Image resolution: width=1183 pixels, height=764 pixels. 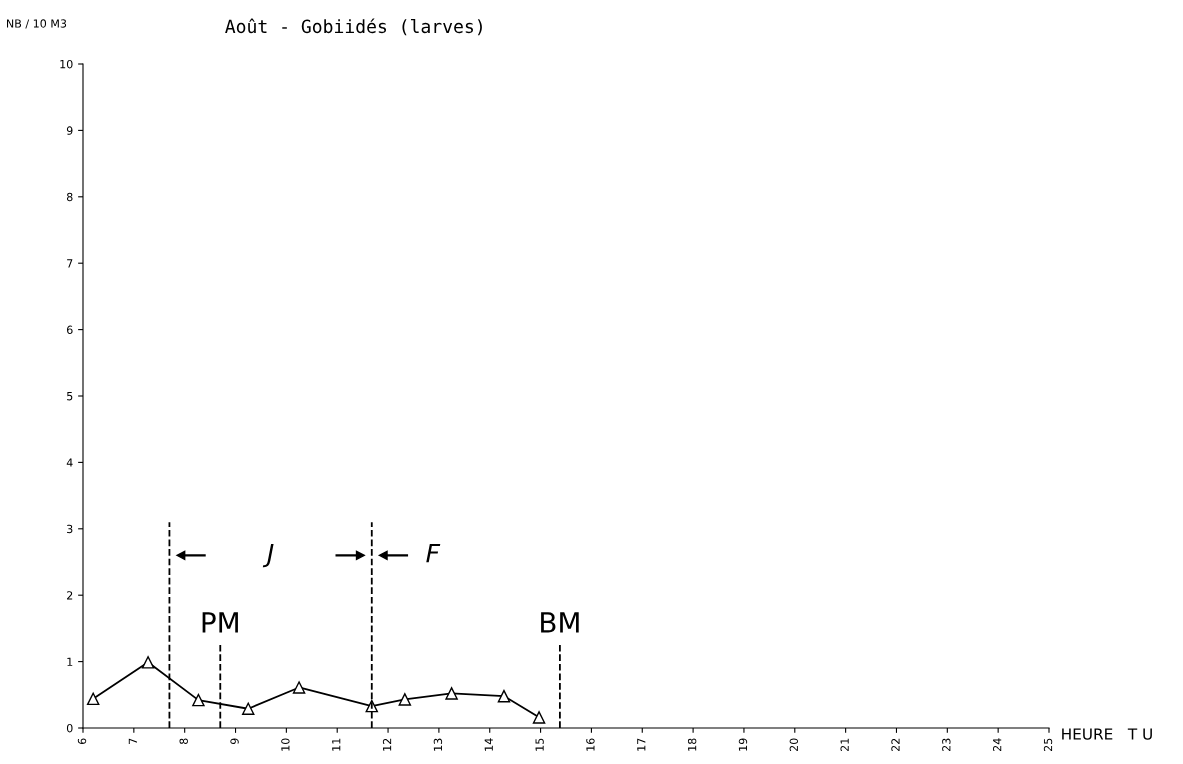 I want to click on x-tick-label: 20, so click(x=794, y=745).